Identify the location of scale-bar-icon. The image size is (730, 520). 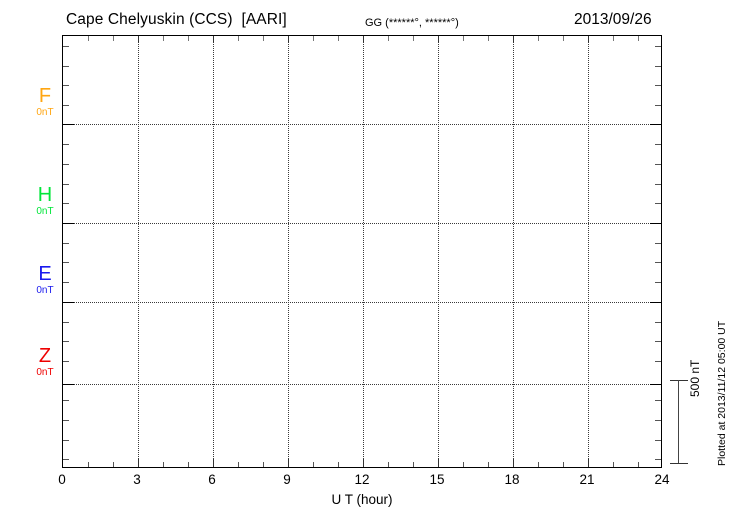
(679, 422).